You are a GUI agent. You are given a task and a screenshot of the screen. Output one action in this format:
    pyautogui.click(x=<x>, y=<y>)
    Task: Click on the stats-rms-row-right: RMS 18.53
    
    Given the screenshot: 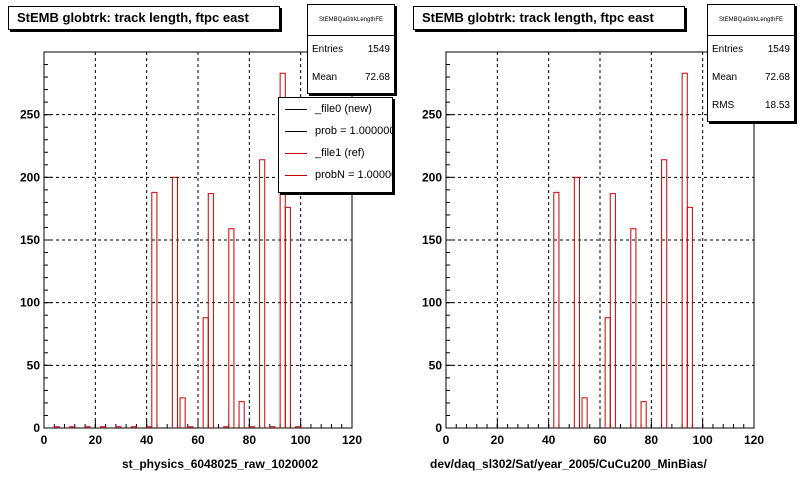 What is the action you would take?
    pyautogui.click(x=751, y=106)
    